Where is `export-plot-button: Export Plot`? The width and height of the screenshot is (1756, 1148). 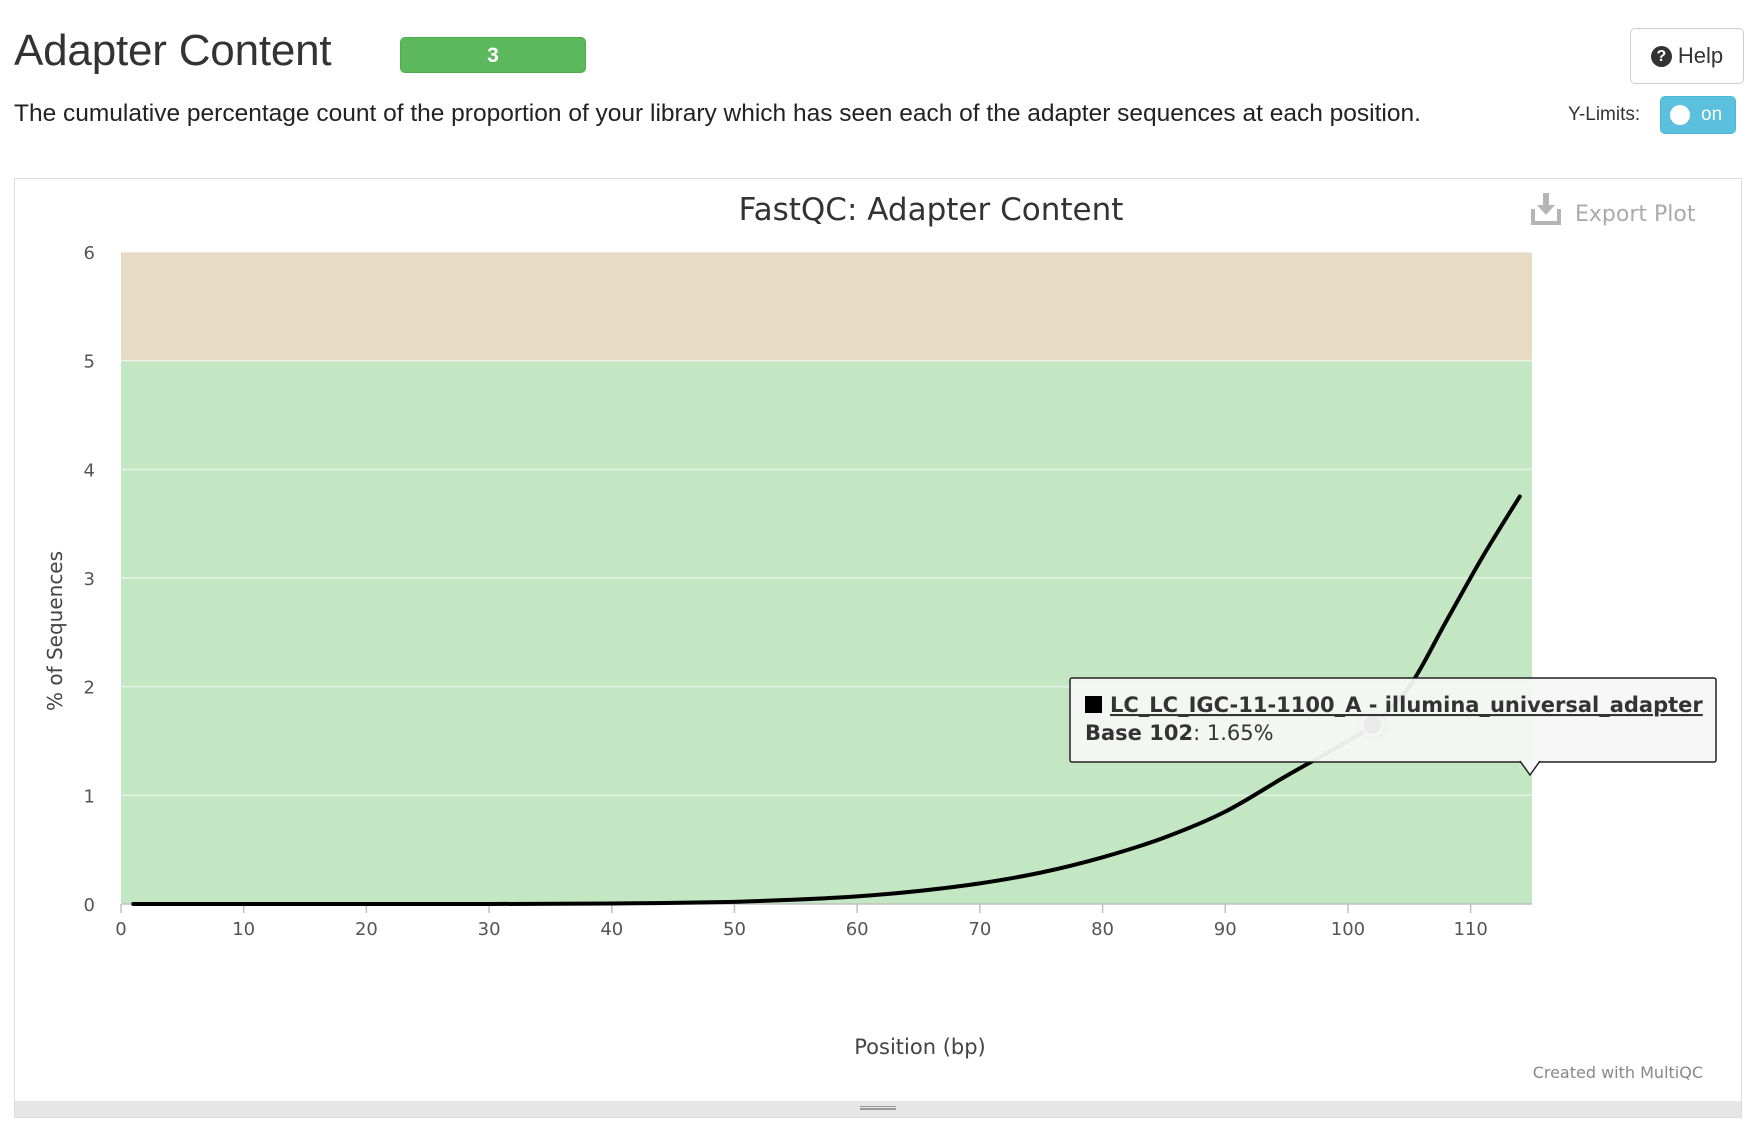 export-plot-button: Export Plot is located at coordinates (1613, 210).